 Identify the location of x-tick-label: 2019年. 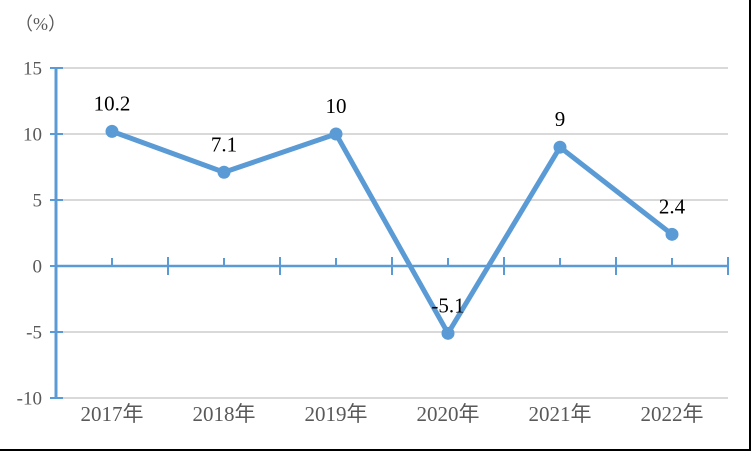
(336, 414).